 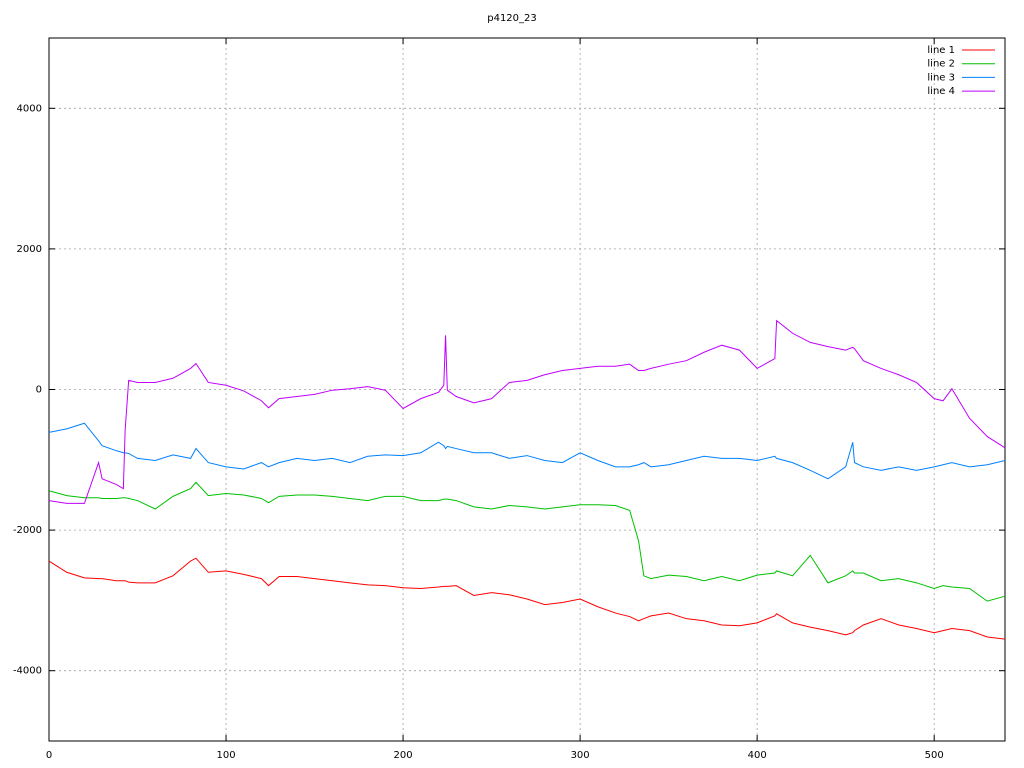 What do you see at coordinates (403, 755) in the screenshot?
I see `x-tick-label: 200` at bounding box center [403, 755].